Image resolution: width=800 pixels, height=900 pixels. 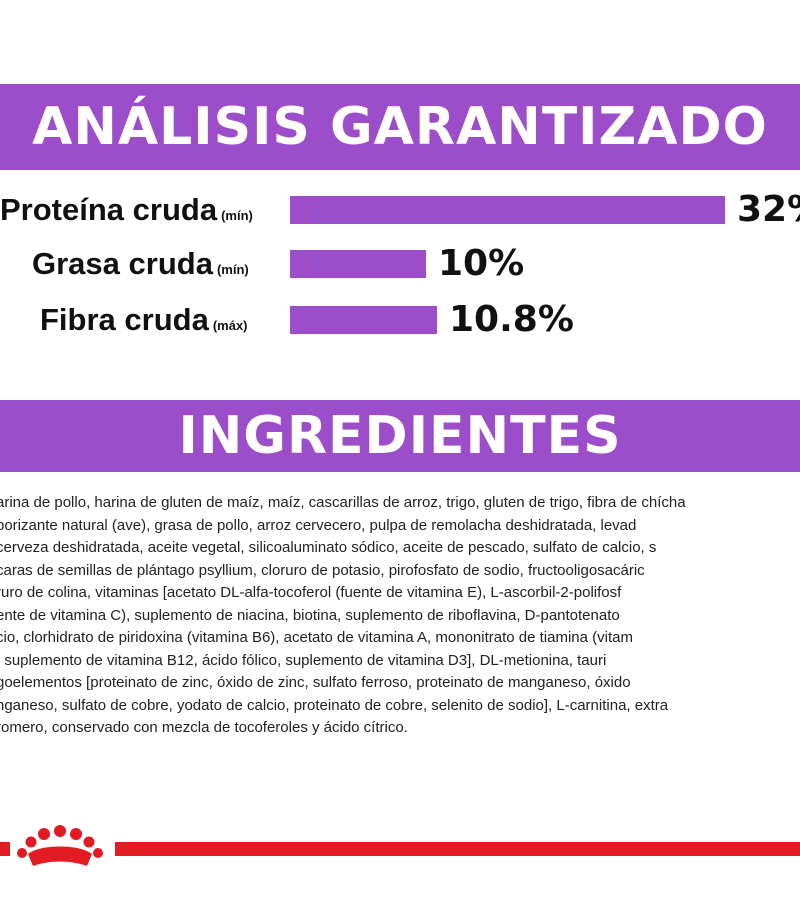 I want to click on analysis-title: ANÁLISIS GARANTIZADO, so click(x=400, y=127).